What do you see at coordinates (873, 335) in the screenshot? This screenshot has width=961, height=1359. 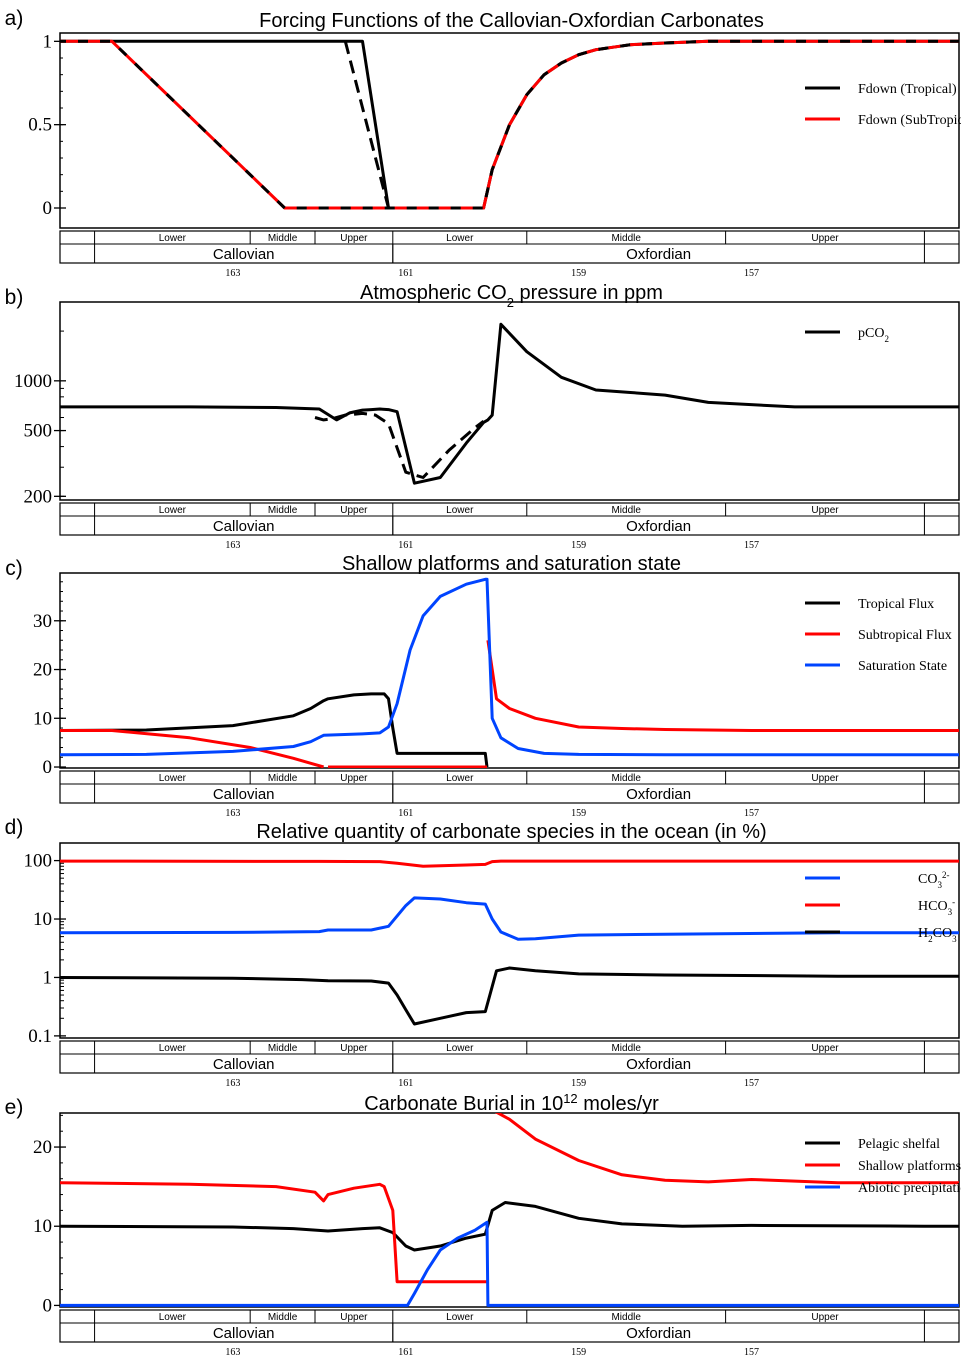 I see `legend-label: pCO2` at bounding box center [873, 335].